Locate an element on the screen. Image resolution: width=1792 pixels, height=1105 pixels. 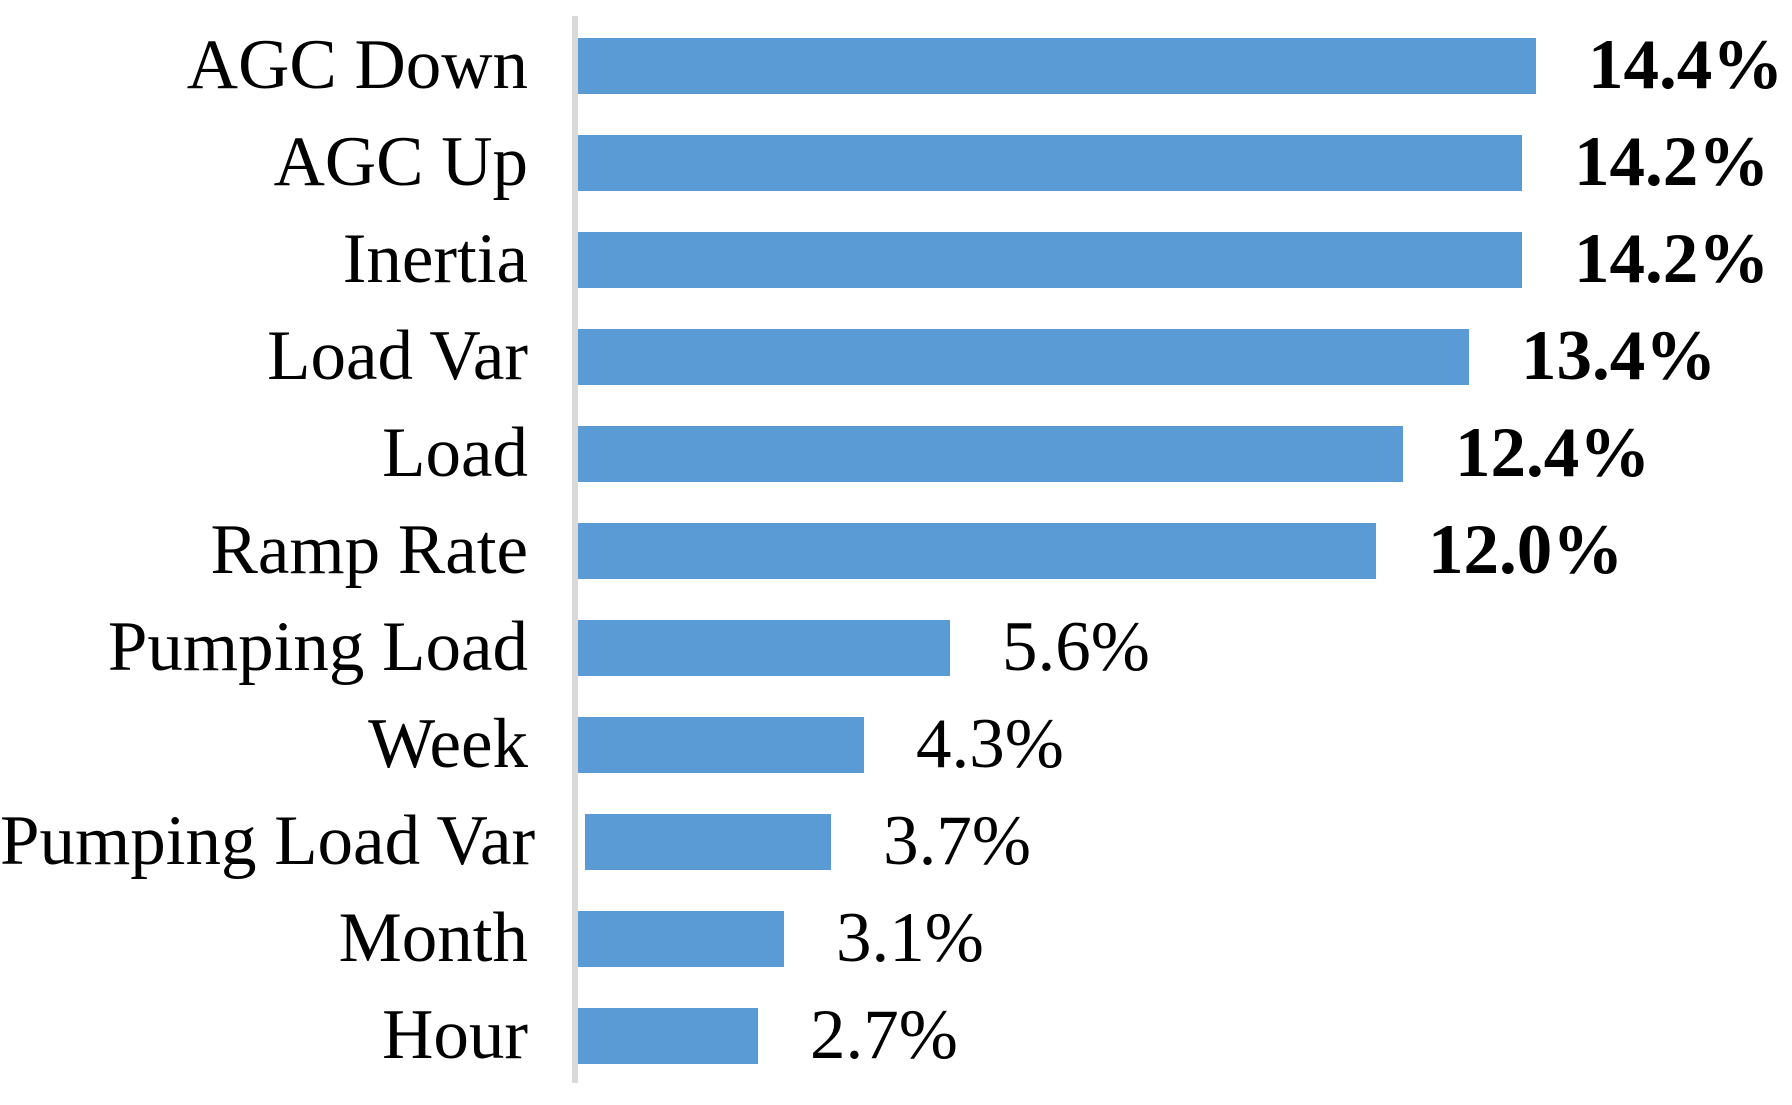
bar-row: AGC Up 14.2% is located at coordinates (896, 162).